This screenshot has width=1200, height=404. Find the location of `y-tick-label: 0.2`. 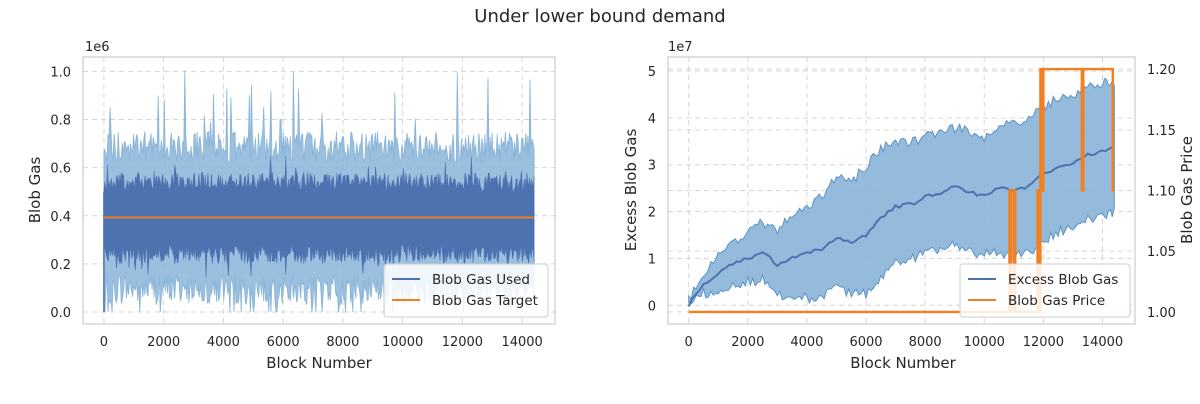

y-tick-label: 0.2 is located at coordinates (60, 265).